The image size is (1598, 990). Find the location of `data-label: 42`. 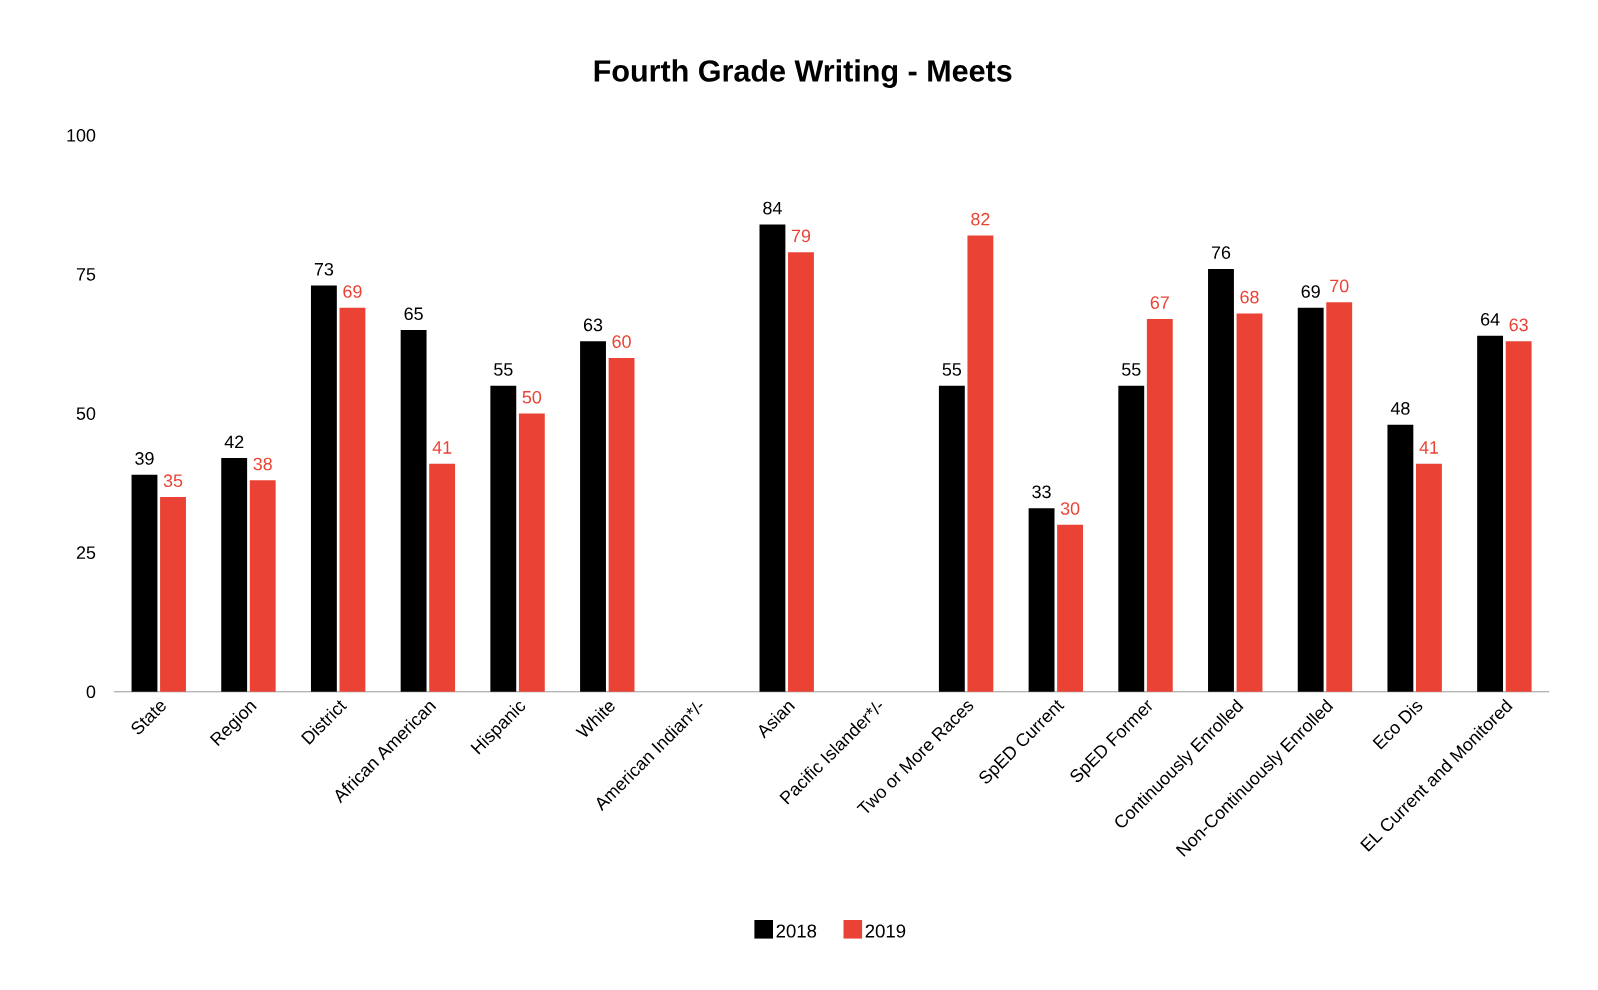

data-label: 42 is located at coordinates (234, 441).